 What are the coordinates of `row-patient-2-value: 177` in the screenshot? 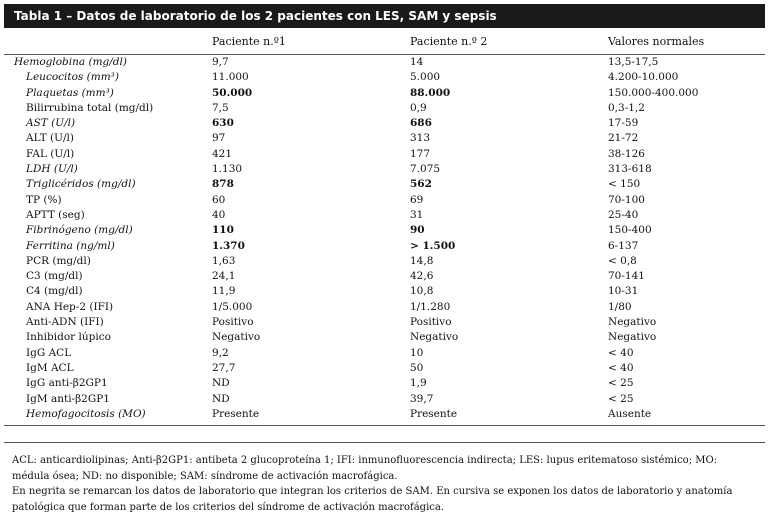 It's located at (420, 153).